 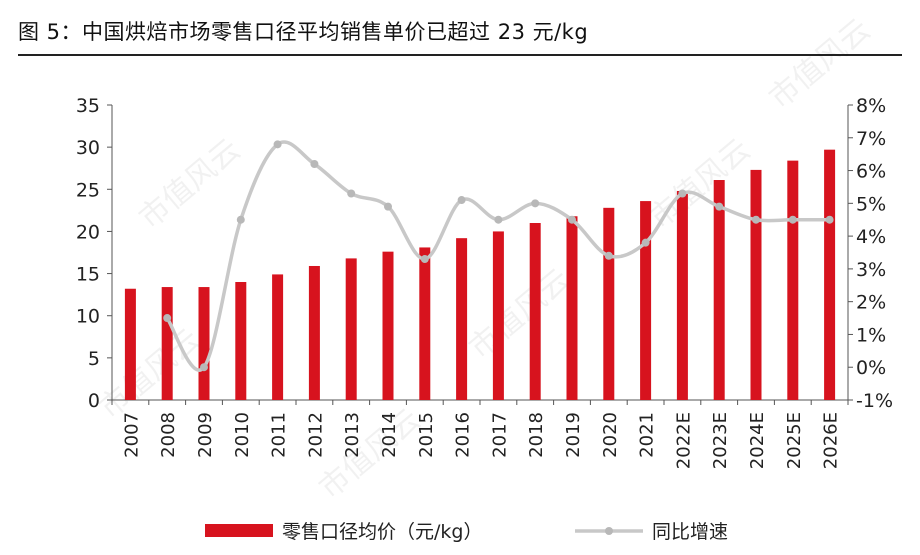 I want to click on right-tick-label: 7%, so click(x=871, y=139).